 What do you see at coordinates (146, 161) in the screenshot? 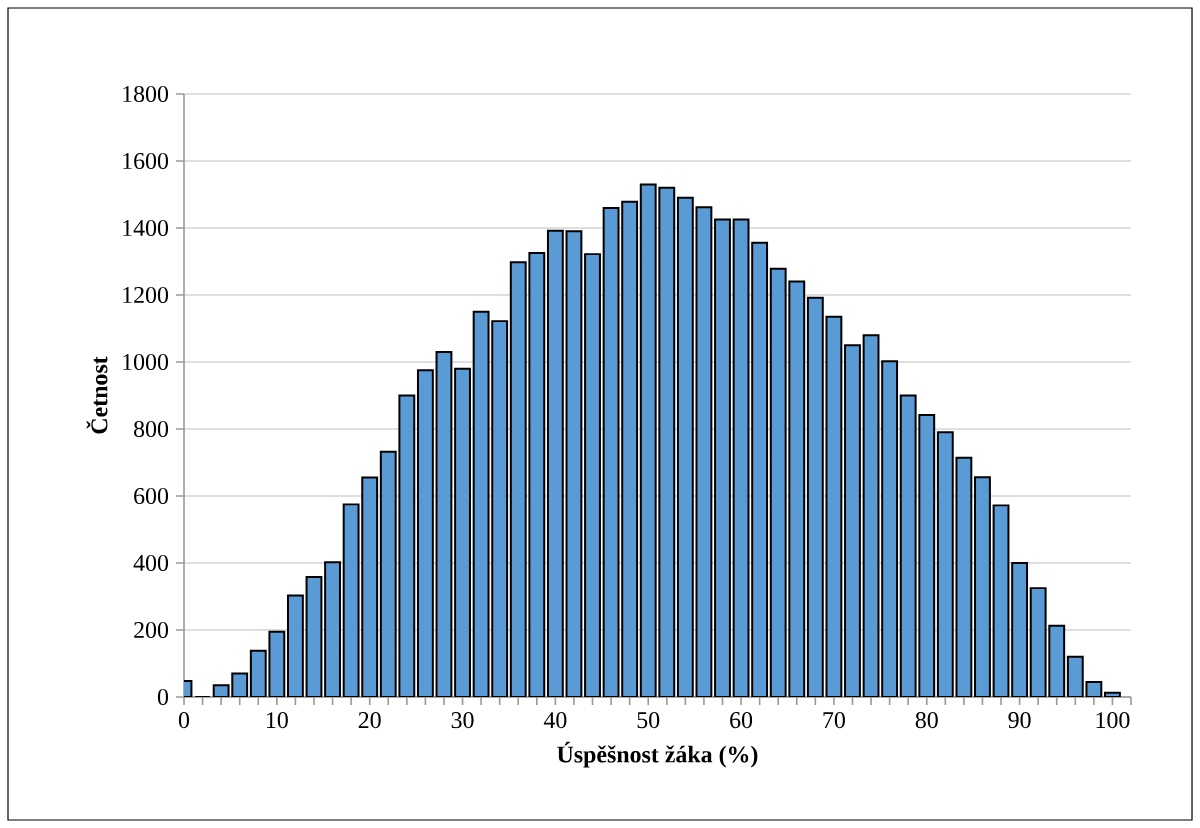
I see `y-tick-label: 1600` at bounding box center [146, 161].